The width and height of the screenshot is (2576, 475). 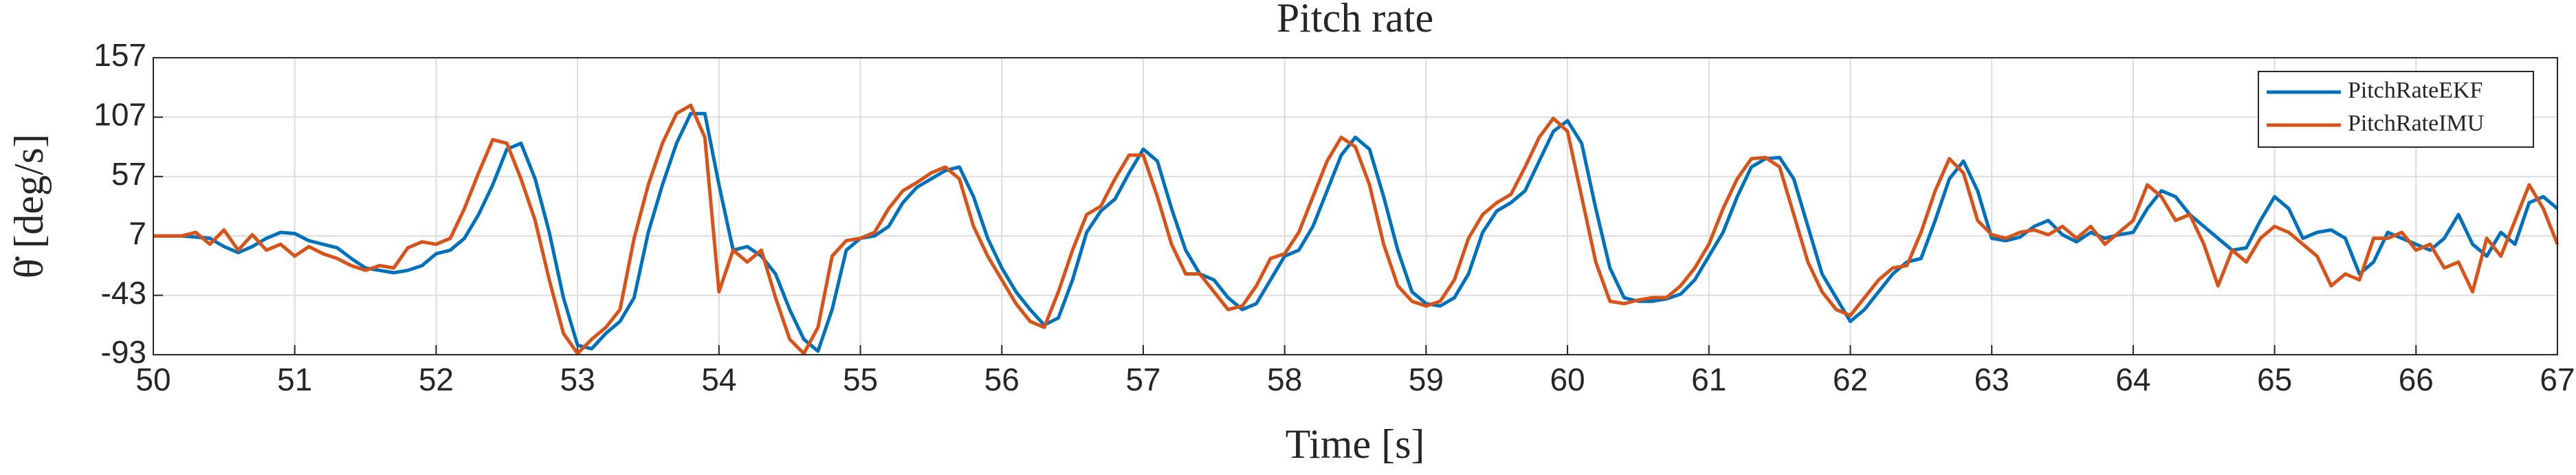 I want to click on x-tick-label: 50, so click(x=152, y=379).